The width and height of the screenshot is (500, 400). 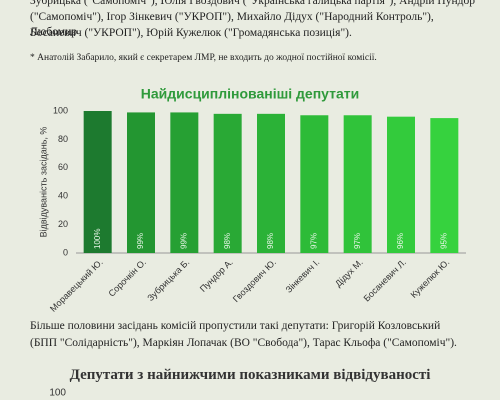 I want to click on second-chart-tick: 100, so click(x=57, y=393).